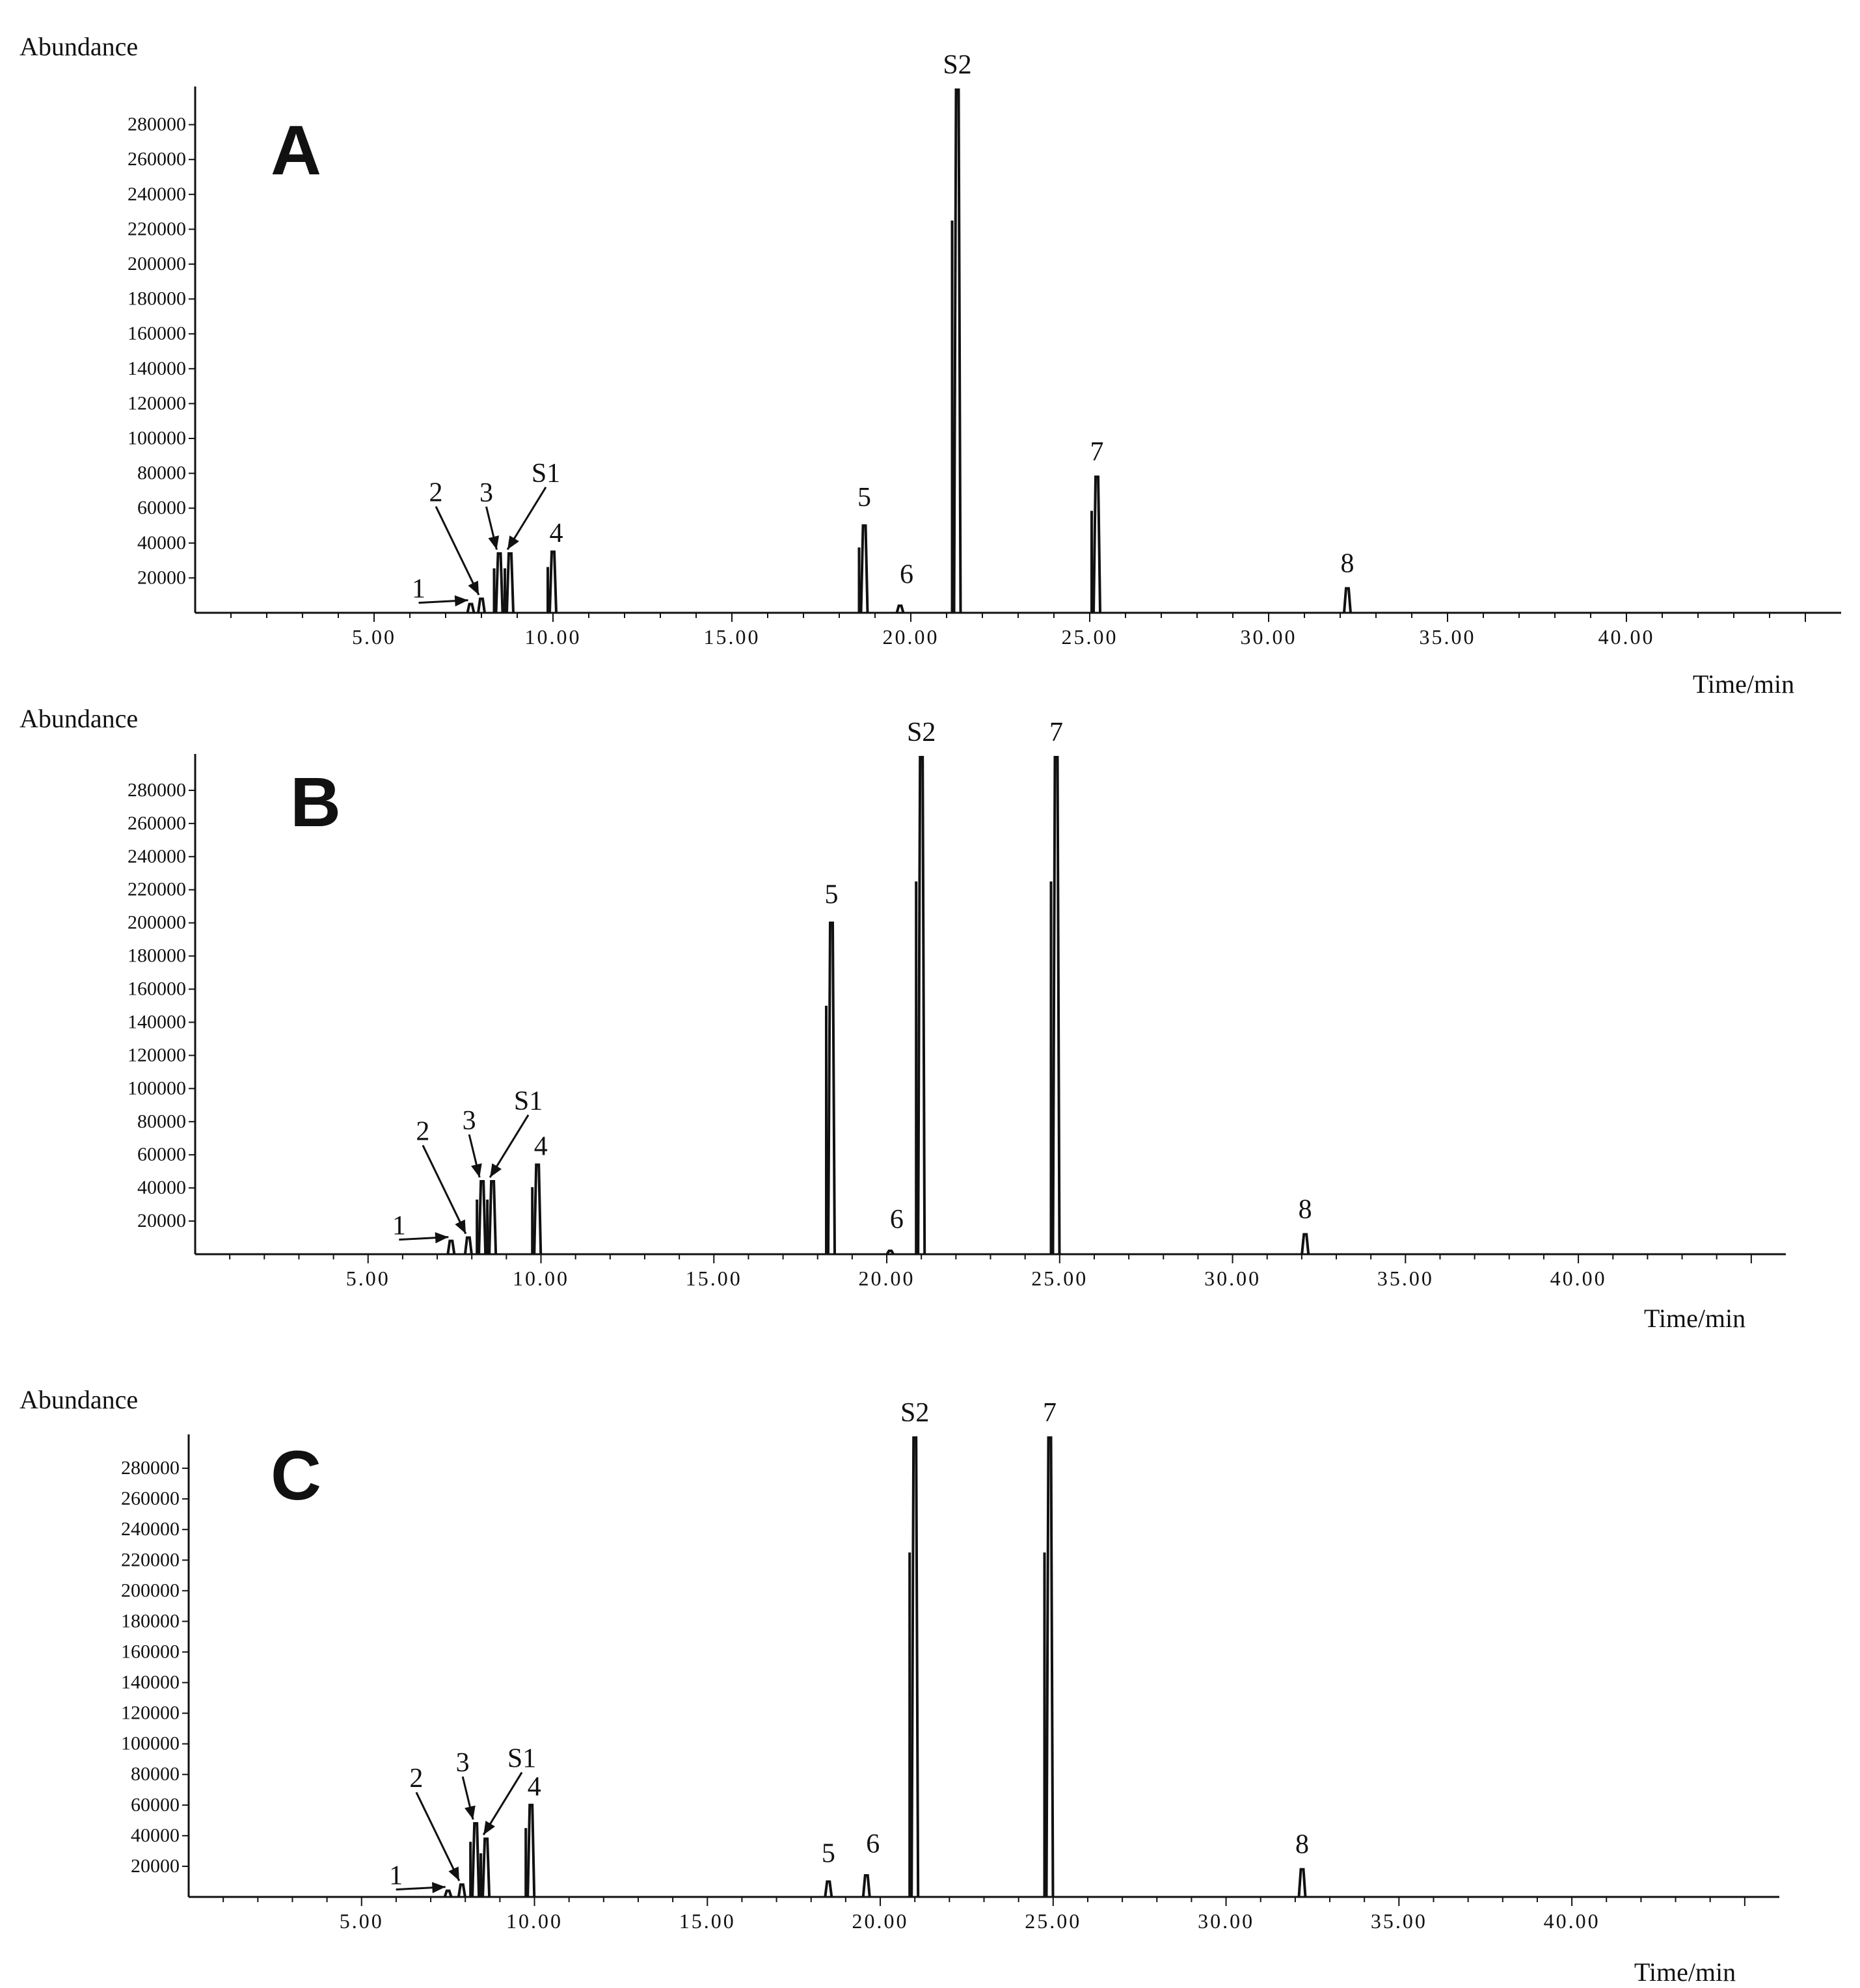 This screenshot has width=1860, height=1988. I want to click on panel-letter: A, so click(296, 150).